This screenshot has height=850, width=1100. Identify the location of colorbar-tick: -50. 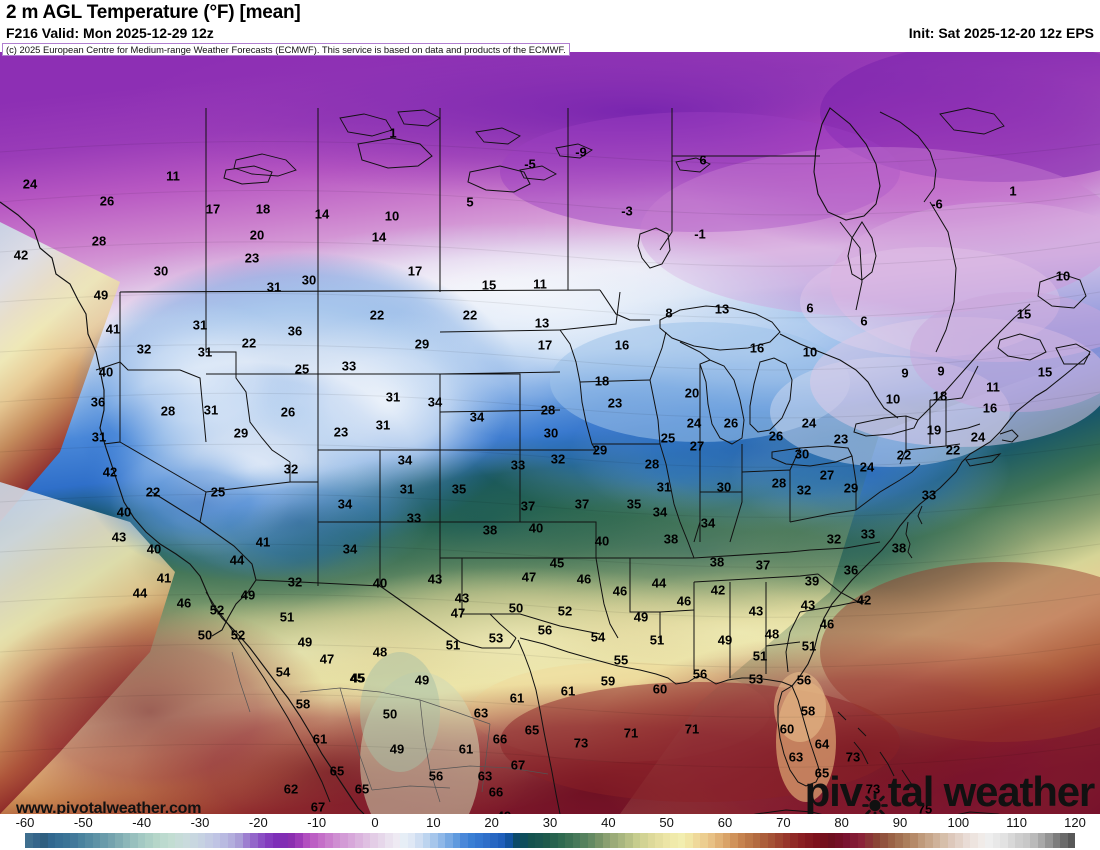
(83, 822).